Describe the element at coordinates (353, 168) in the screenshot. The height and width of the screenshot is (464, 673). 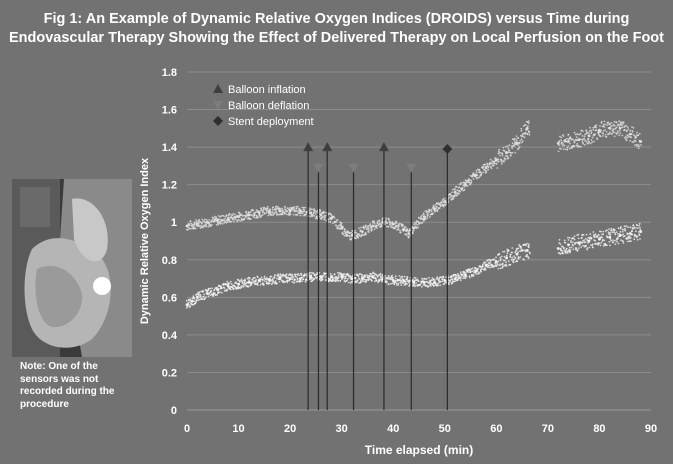
I see `balloon-deflation-marker` at that location.